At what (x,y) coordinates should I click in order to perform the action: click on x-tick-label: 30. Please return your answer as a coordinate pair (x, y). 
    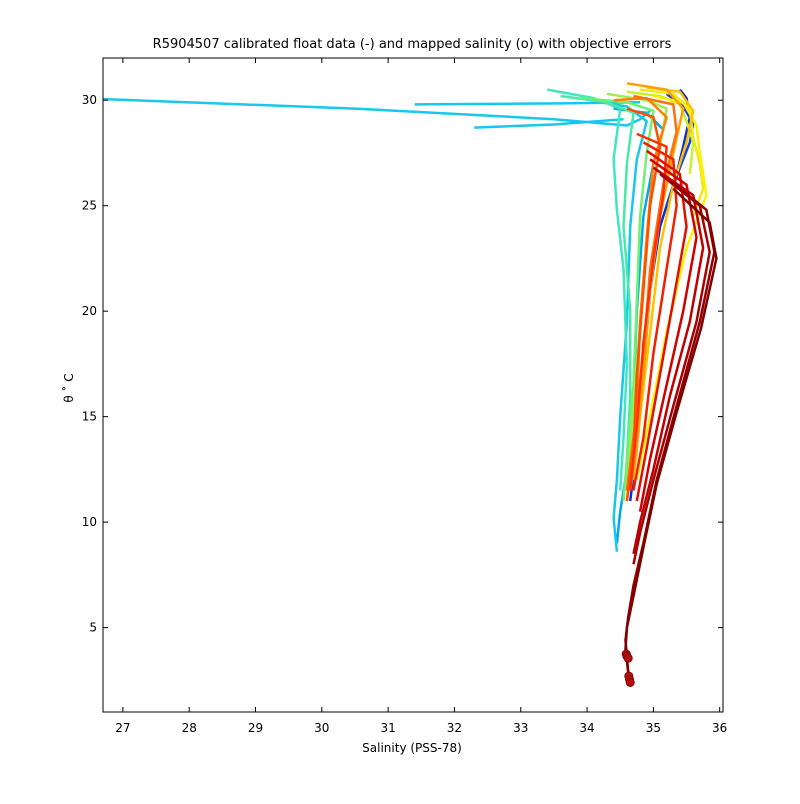
    Looking at the image, I should click on (321, 728).